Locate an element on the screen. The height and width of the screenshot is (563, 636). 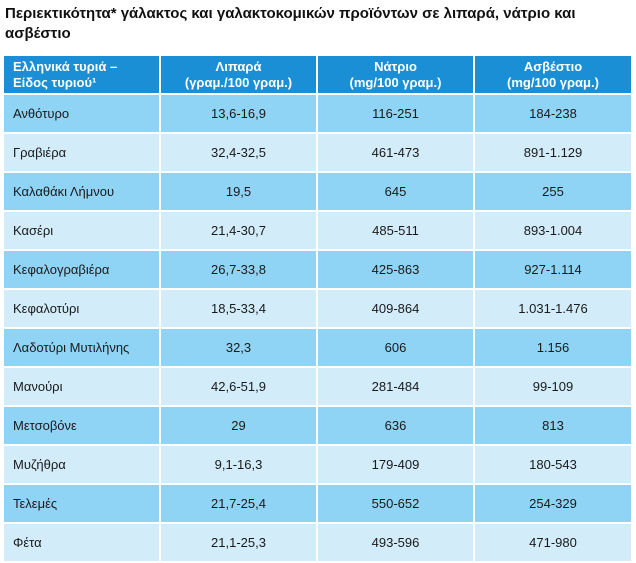
header-sodium: Νάτριο (mg/100 γραμ.) is located at coordinates (396, 75).